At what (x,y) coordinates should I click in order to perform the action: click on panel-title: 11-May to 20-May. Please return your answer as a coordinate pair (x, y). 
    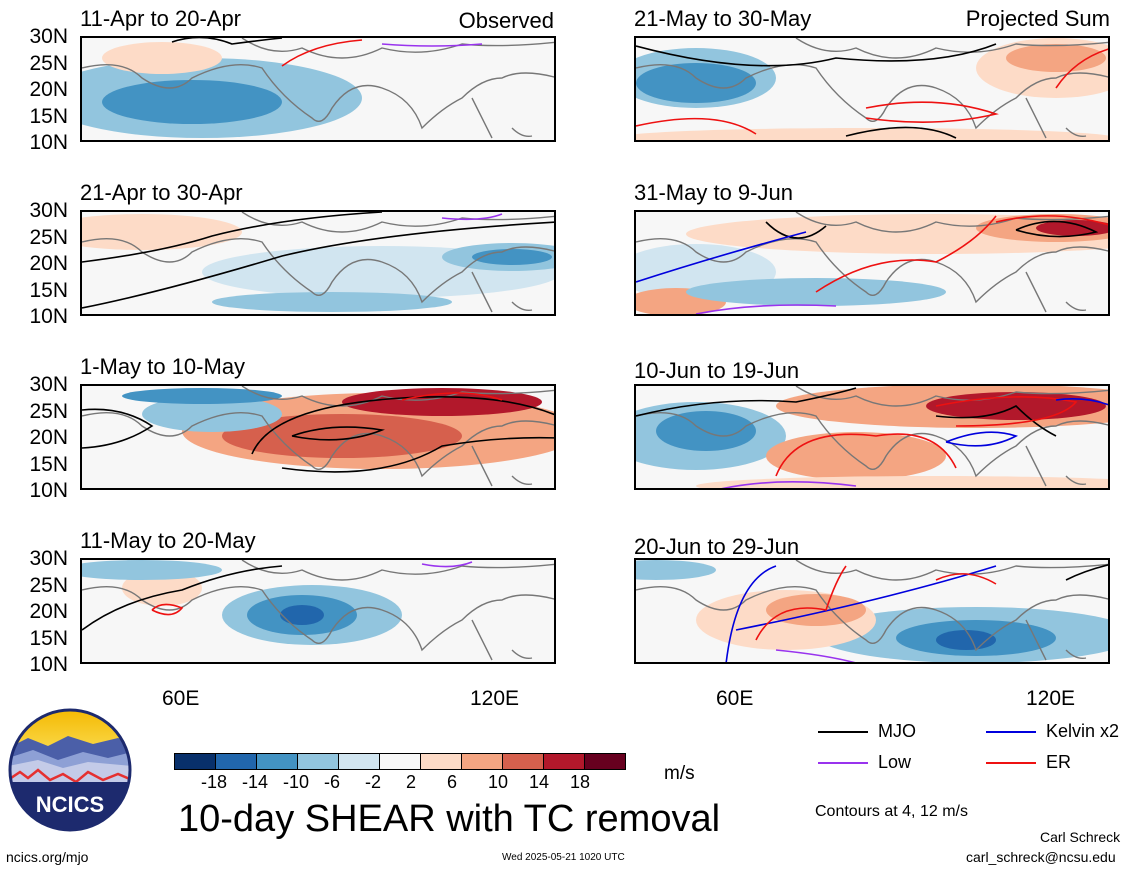
    Looking at the image, I should click on (168, 540).